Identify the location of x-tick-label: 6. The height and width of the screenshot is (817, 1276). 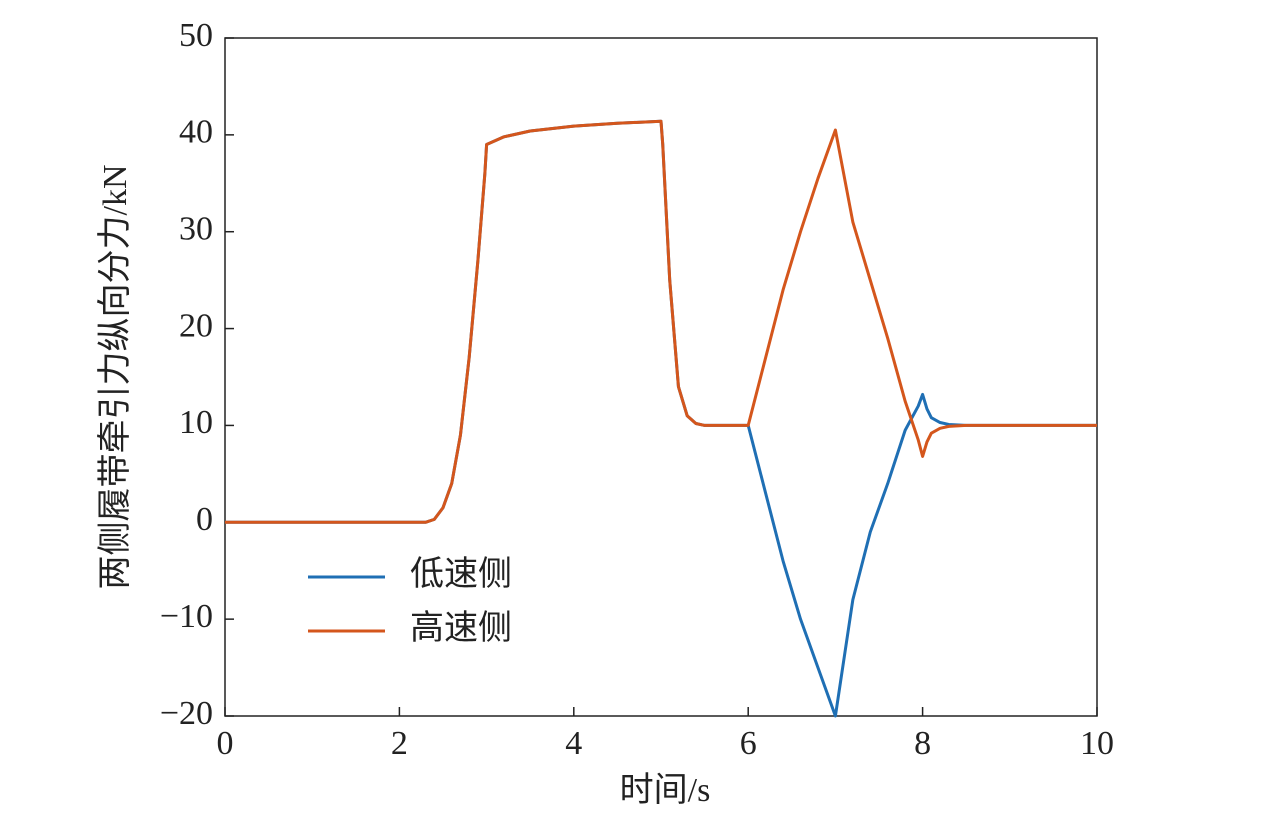
(748, 743).